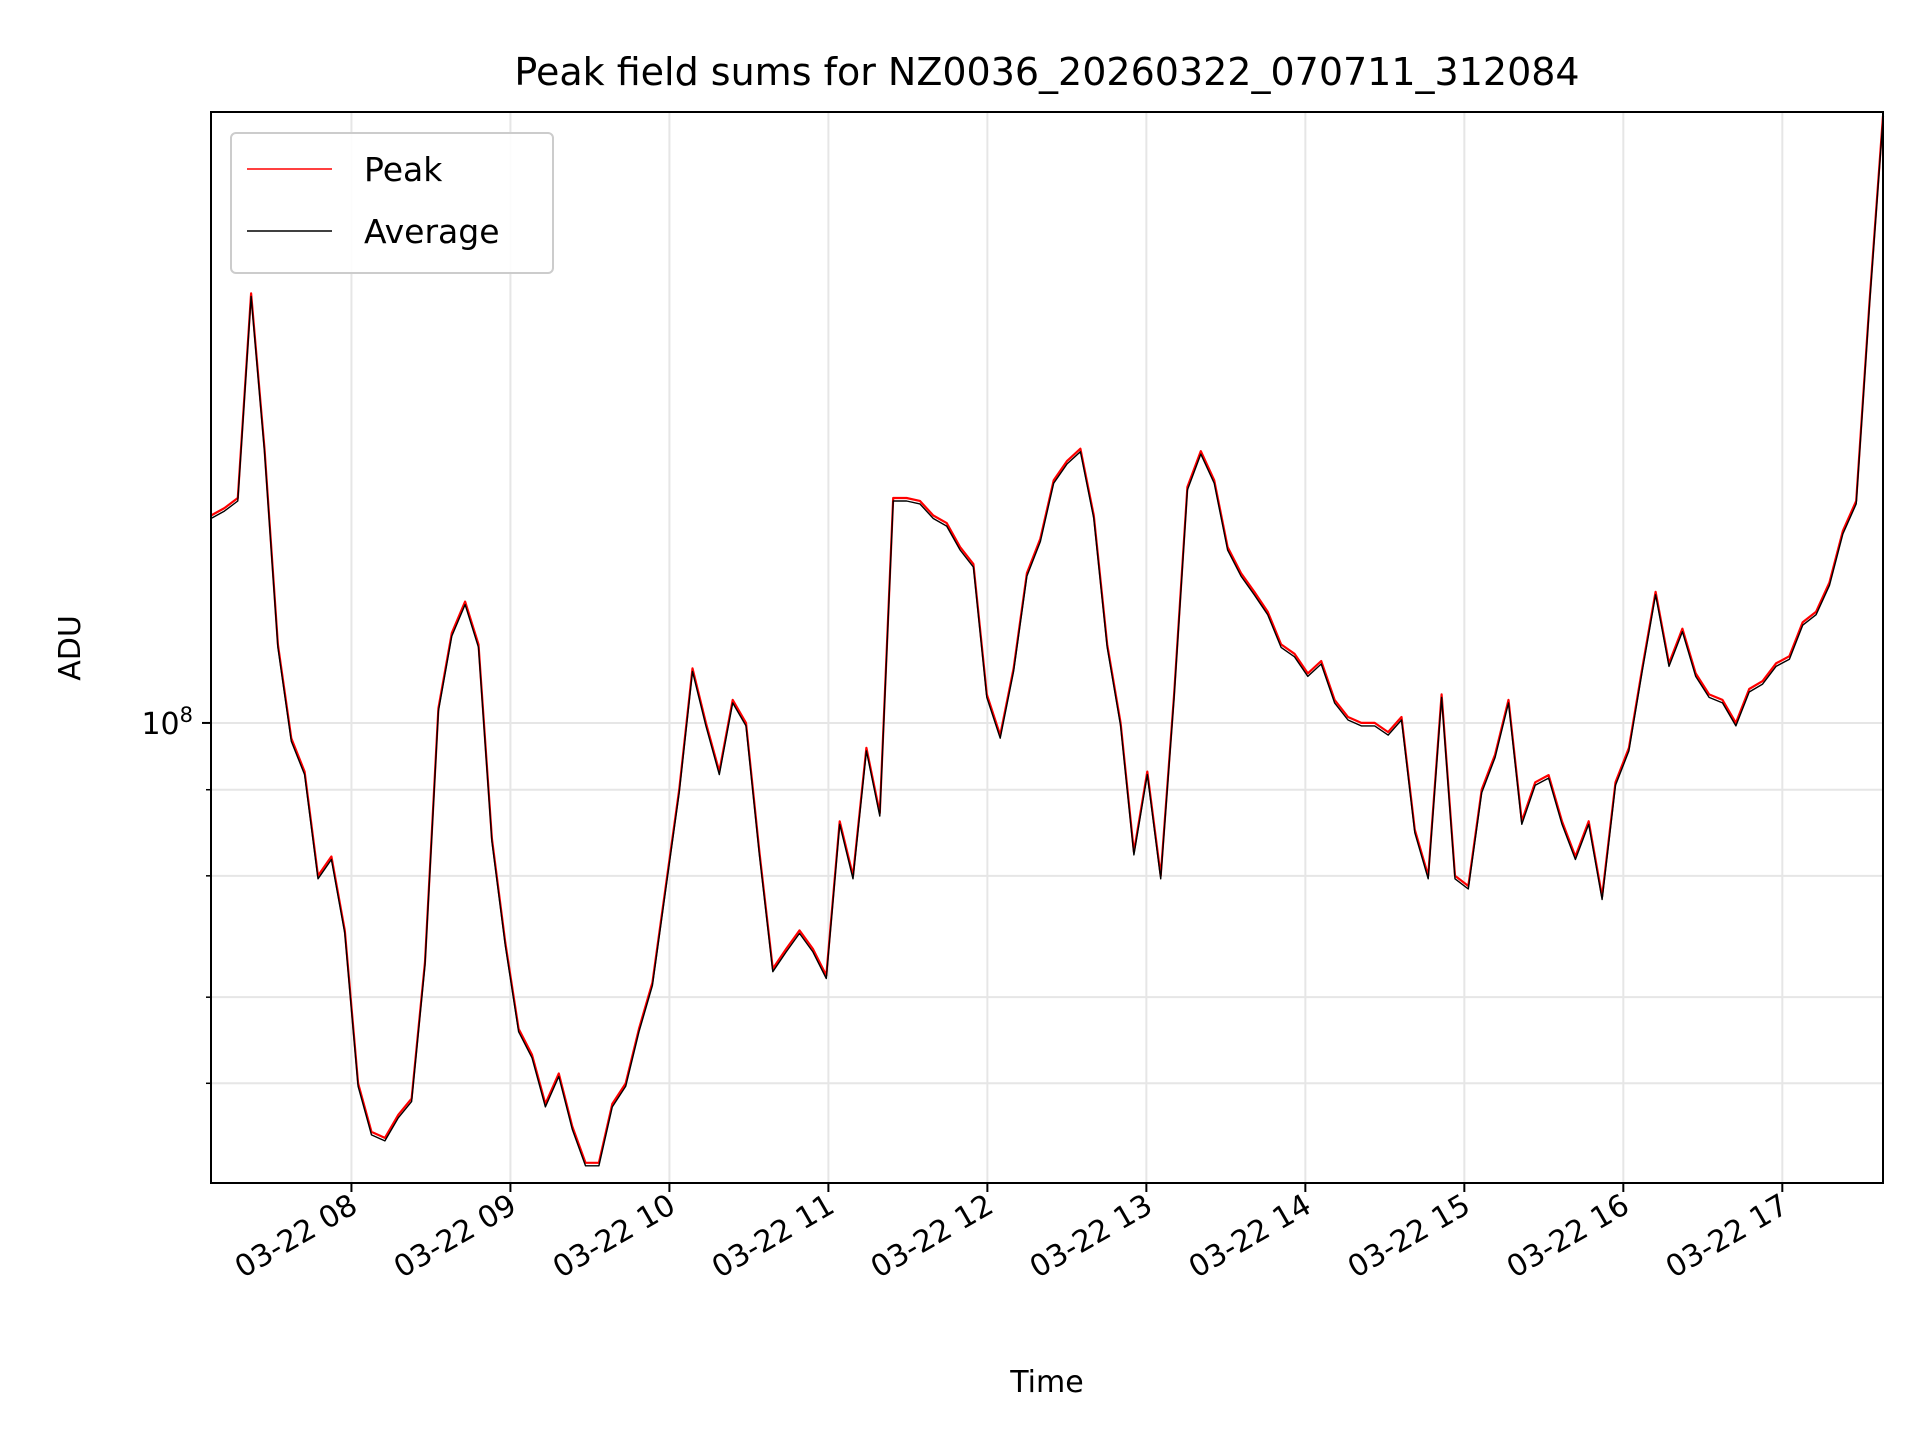  I want to click on legend: Peak Average, so click(392, 203).